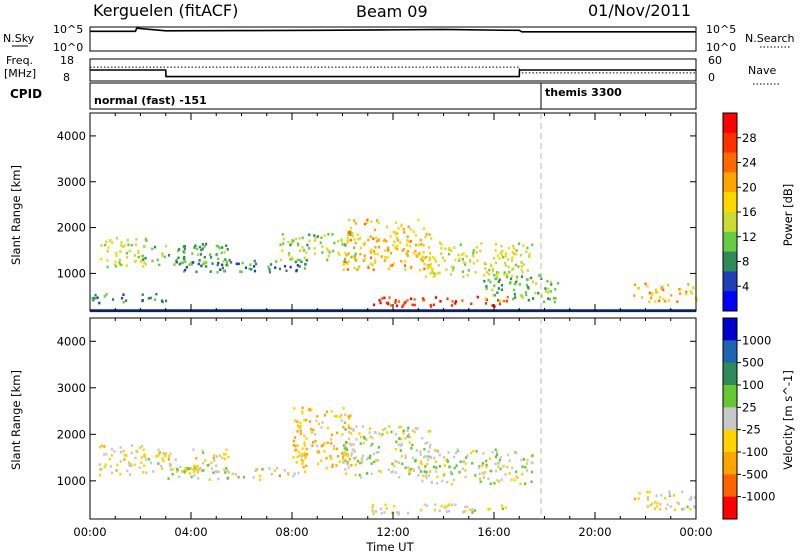  I want to click on nsky-label: N.Sky, so click(19, 38).